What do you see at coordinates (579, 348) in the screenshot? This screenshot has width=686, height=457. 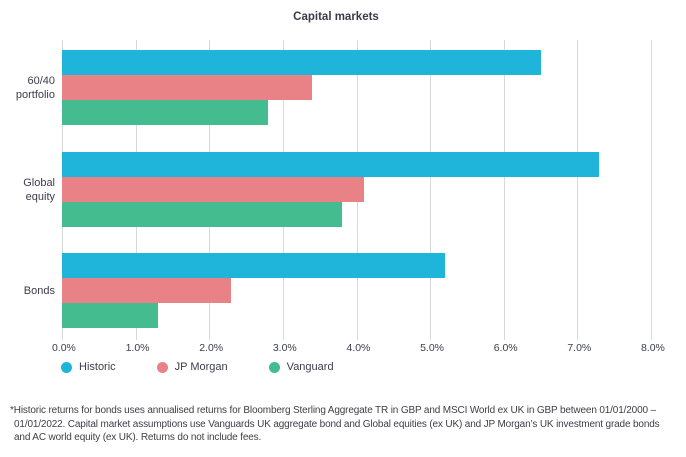 I see `x-axis-tick-label: 7.0%` at bounding box center [579, 348].